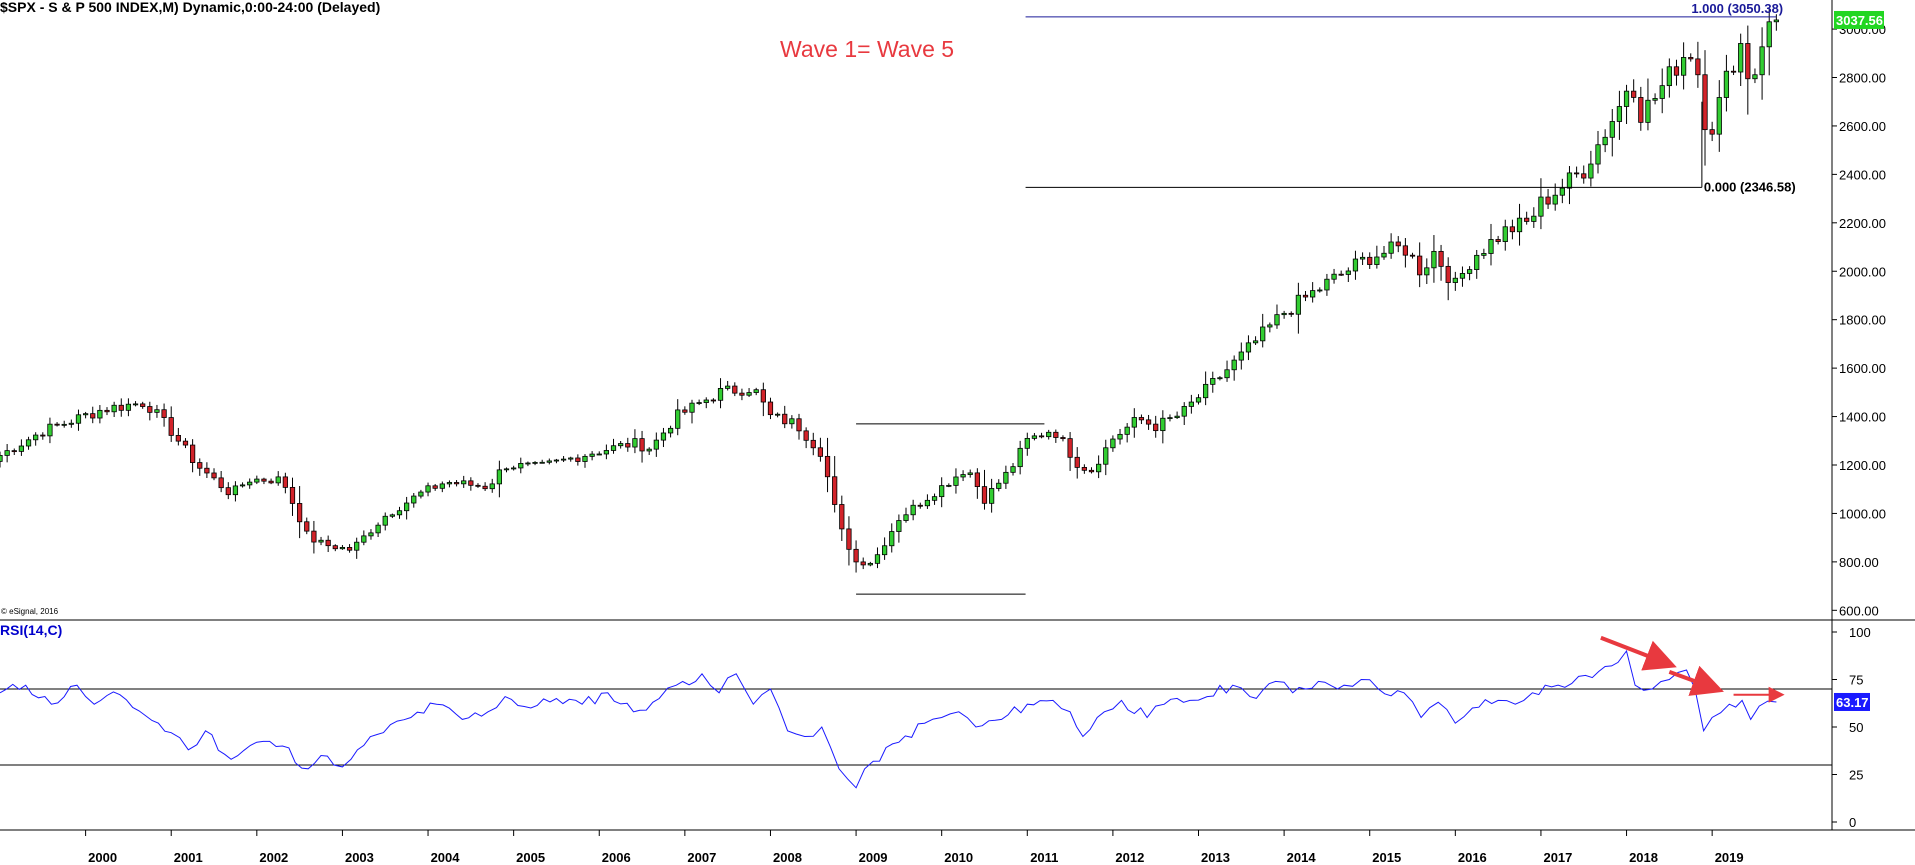 The height and width of the screenshot is (865, 1915). Describe the element at coordinates (1862, 320) in the screenshot. I see `price-tick-label: 1800.00` at that location.